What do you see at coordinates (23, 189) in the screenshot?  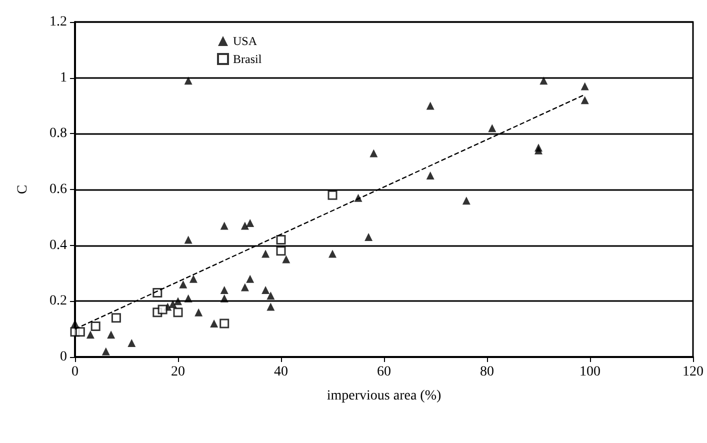 I see `y-axis-title: C` at bounding box center [23, 189].